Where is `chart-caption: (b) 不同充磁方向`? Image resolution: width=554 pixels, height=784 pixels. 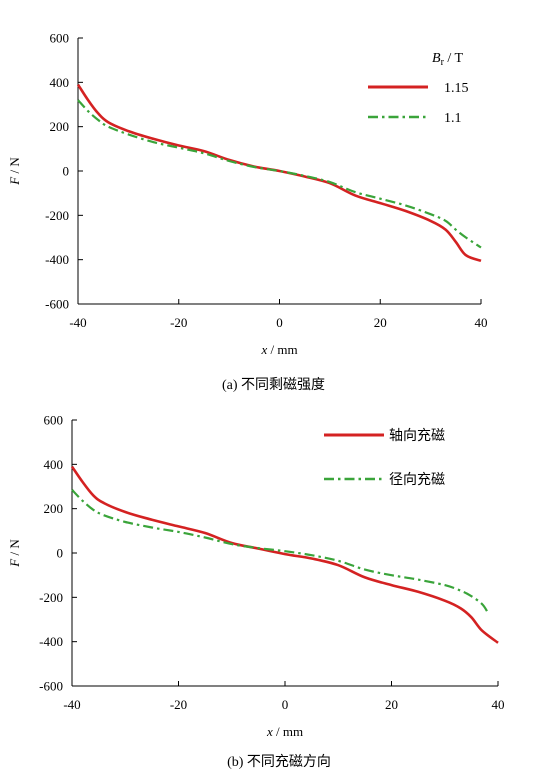 chart-caption: (b) 不同充磁方向 is located at coordinates (279, 762).